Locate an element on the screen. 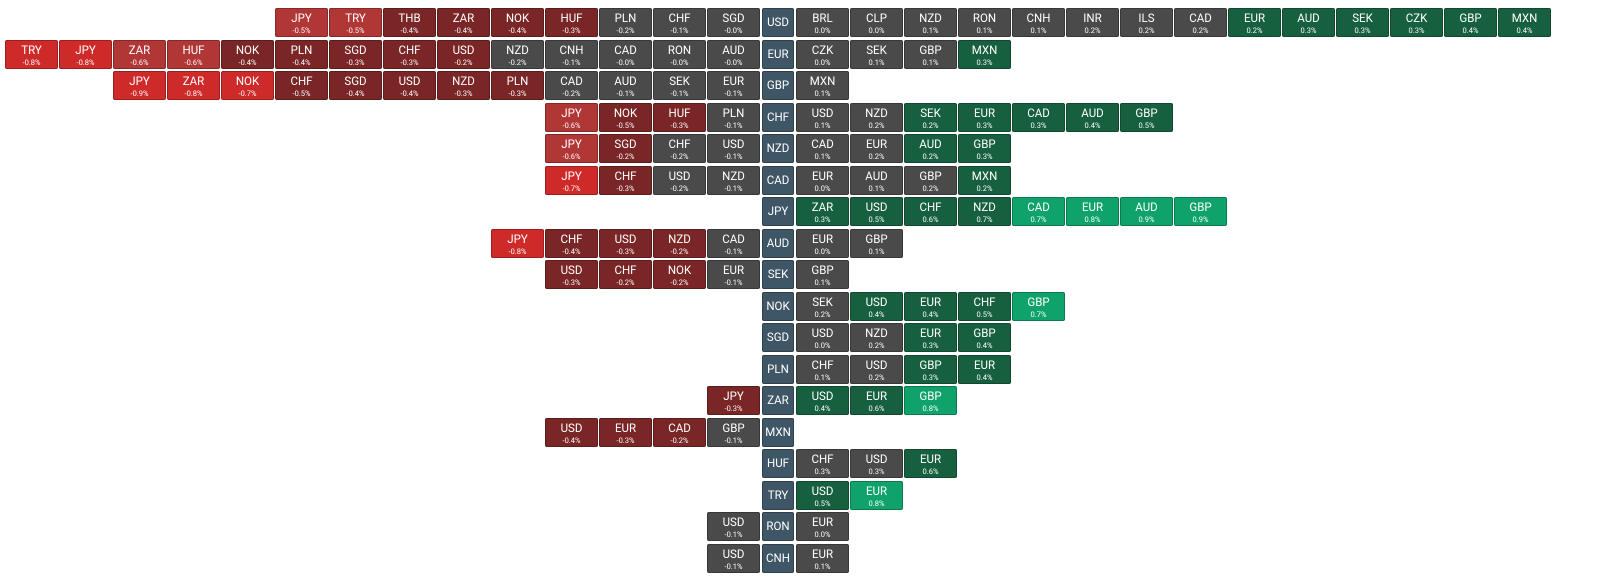 The image size is (1600, 585). pair-cell: NZD 0.2% is located at coordinates (876, 117).